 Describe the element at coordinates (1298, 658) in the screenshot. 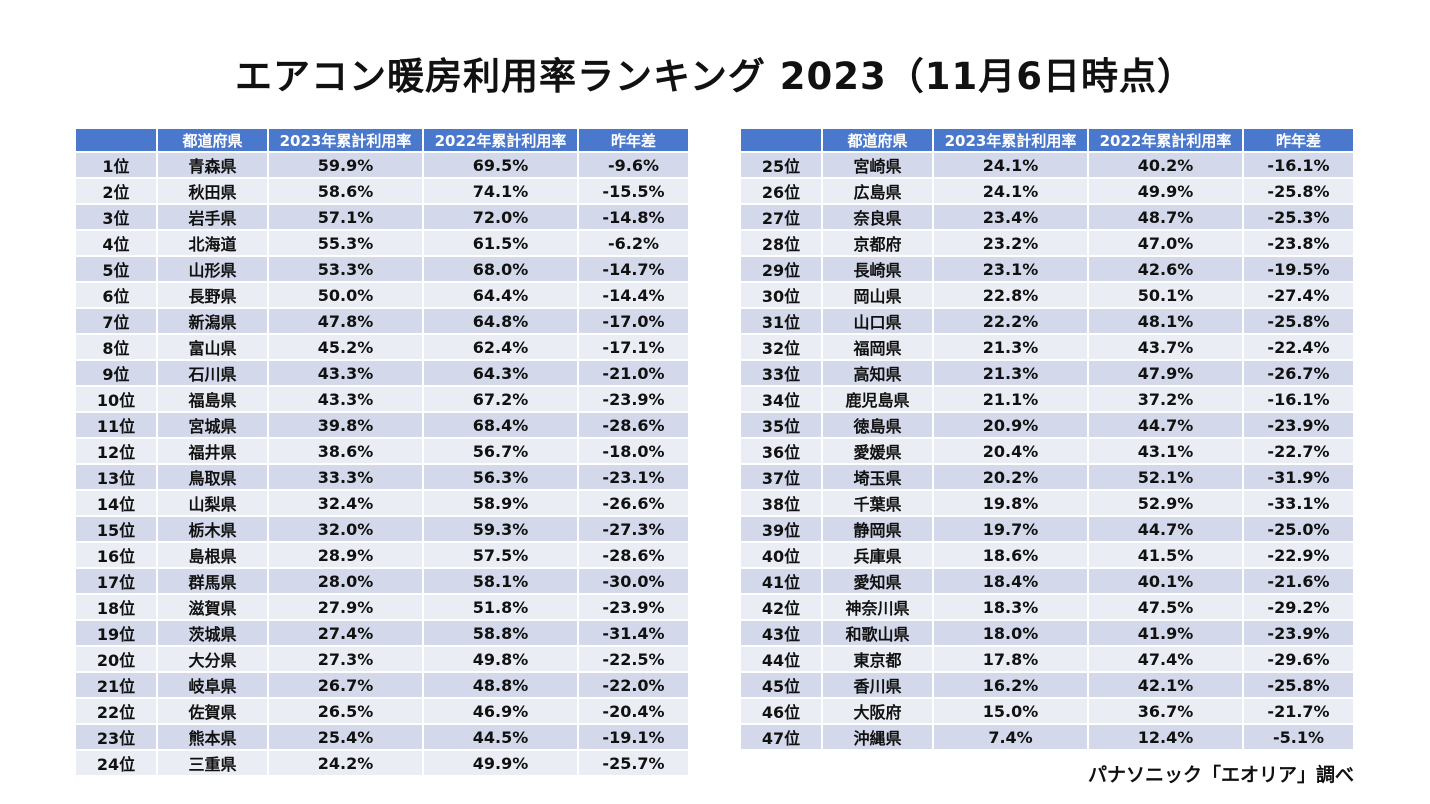

I see `diff-cell: -29.6%` at that location.